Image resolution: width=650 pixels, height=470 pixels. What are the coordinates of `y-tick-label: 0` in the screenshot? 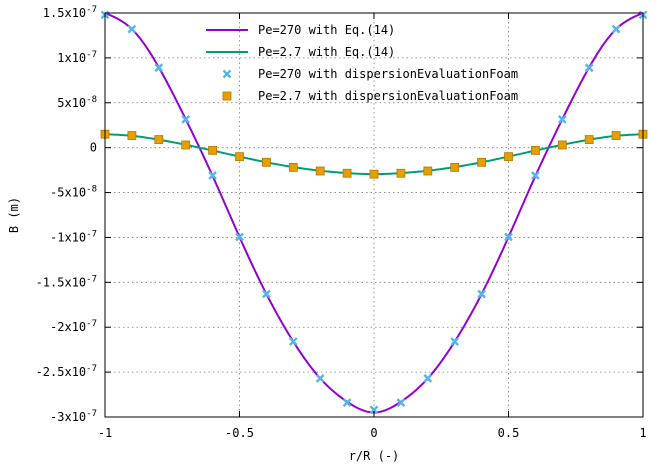 It's located at (93, 148).